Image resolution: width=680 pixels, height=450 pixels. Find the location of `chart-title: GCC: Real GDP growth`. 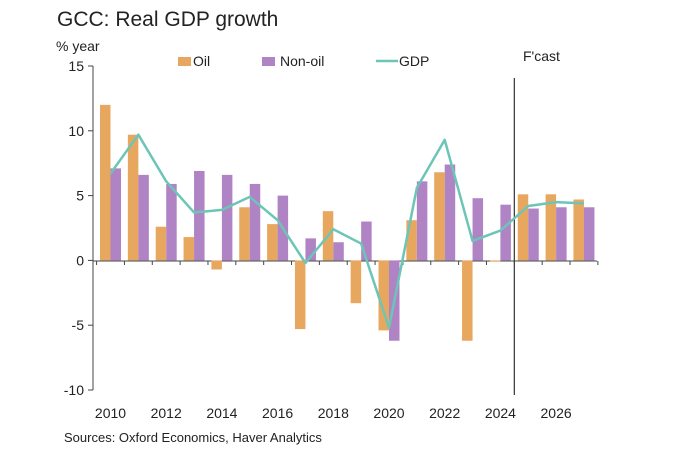

chart-title: GCC: Real GDP growth is located at coordinates (168, 19).